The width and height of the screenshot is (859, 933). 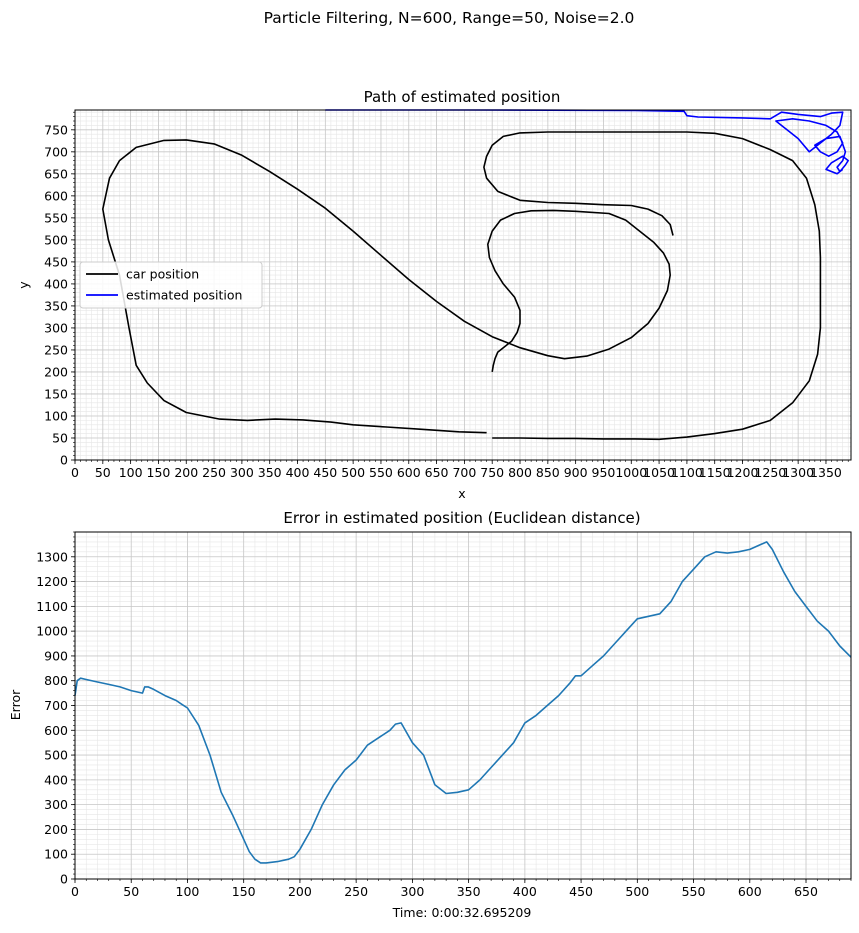 What do you see at coordinates (437, 472) in the screenshot?
I see `path-tick-label-x: 650` at bounding box center [437, 472].